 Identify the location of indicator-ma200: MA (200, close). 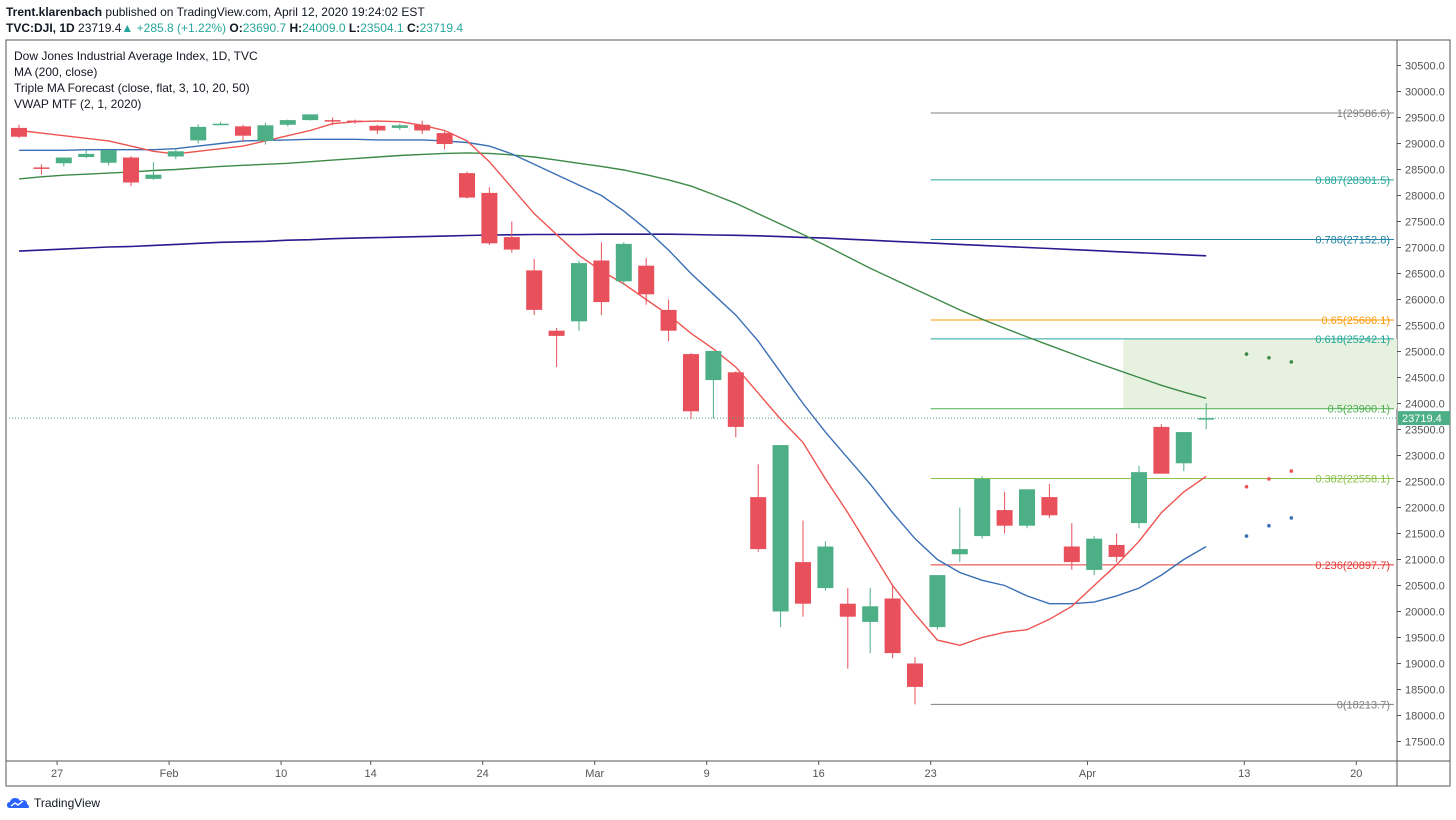
(55, 72).